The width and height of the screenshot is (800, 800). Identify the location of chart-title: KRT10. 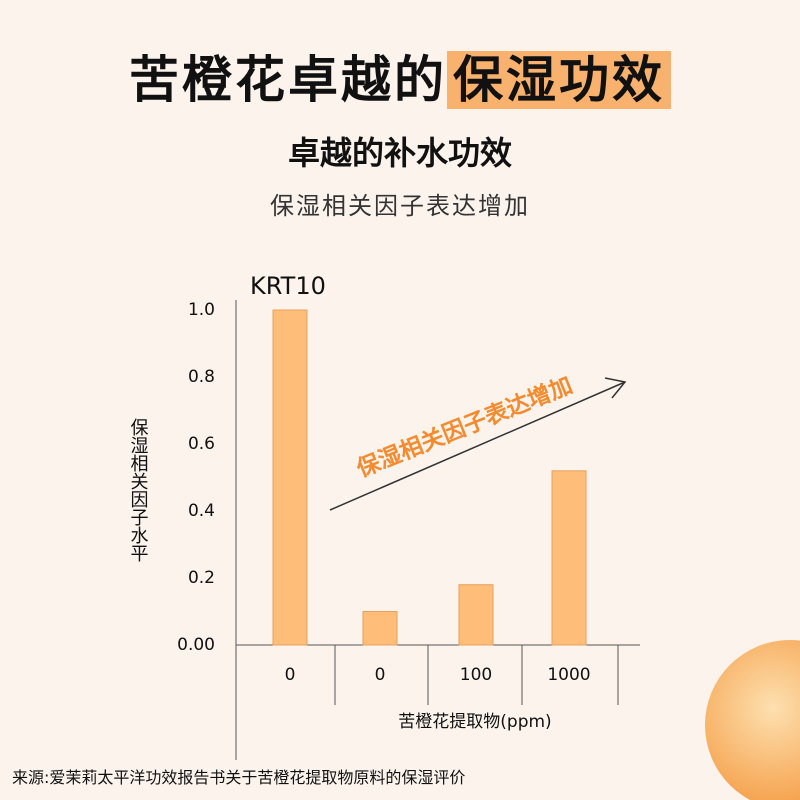
(288, 286).